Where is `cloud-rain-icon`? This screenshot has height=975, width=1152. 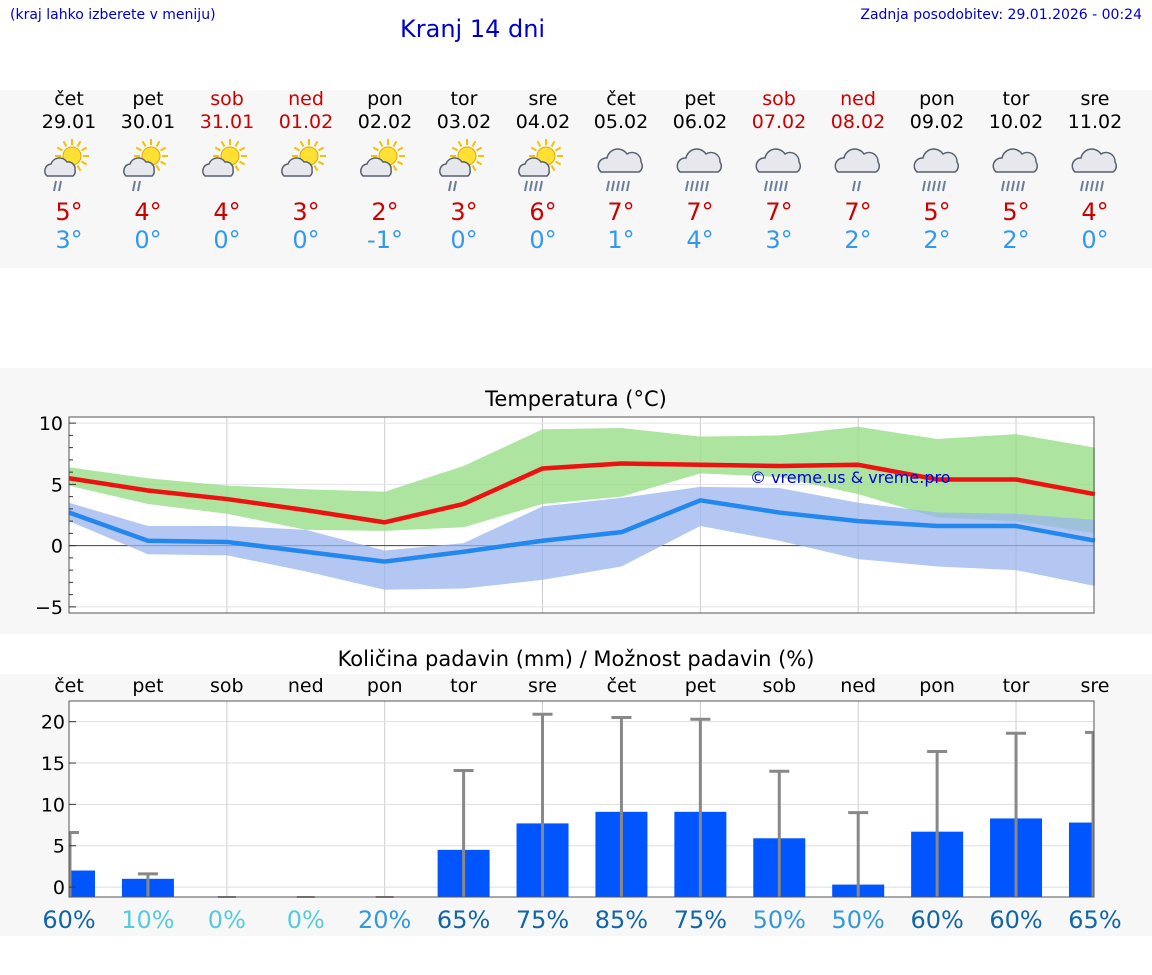 cloud-rain-icon is located at coordinates (857, 170).